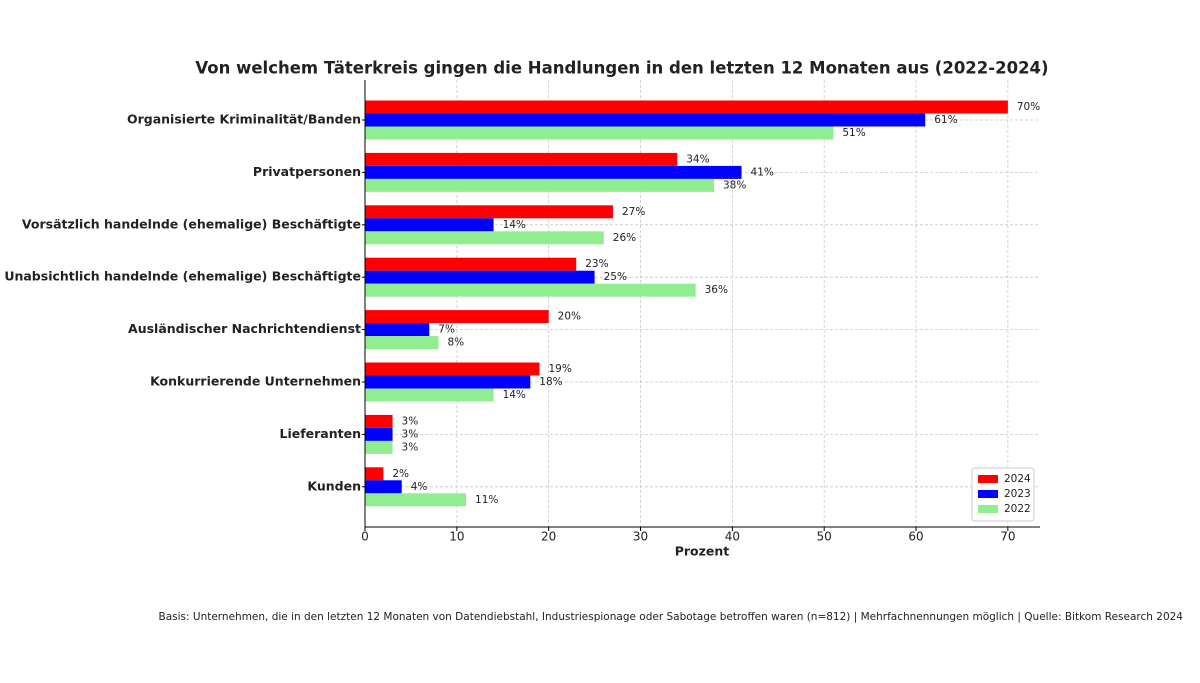 This screenshot has width=1200, height=683. I want to click on x-tick-label: 0, so click(365, 537).